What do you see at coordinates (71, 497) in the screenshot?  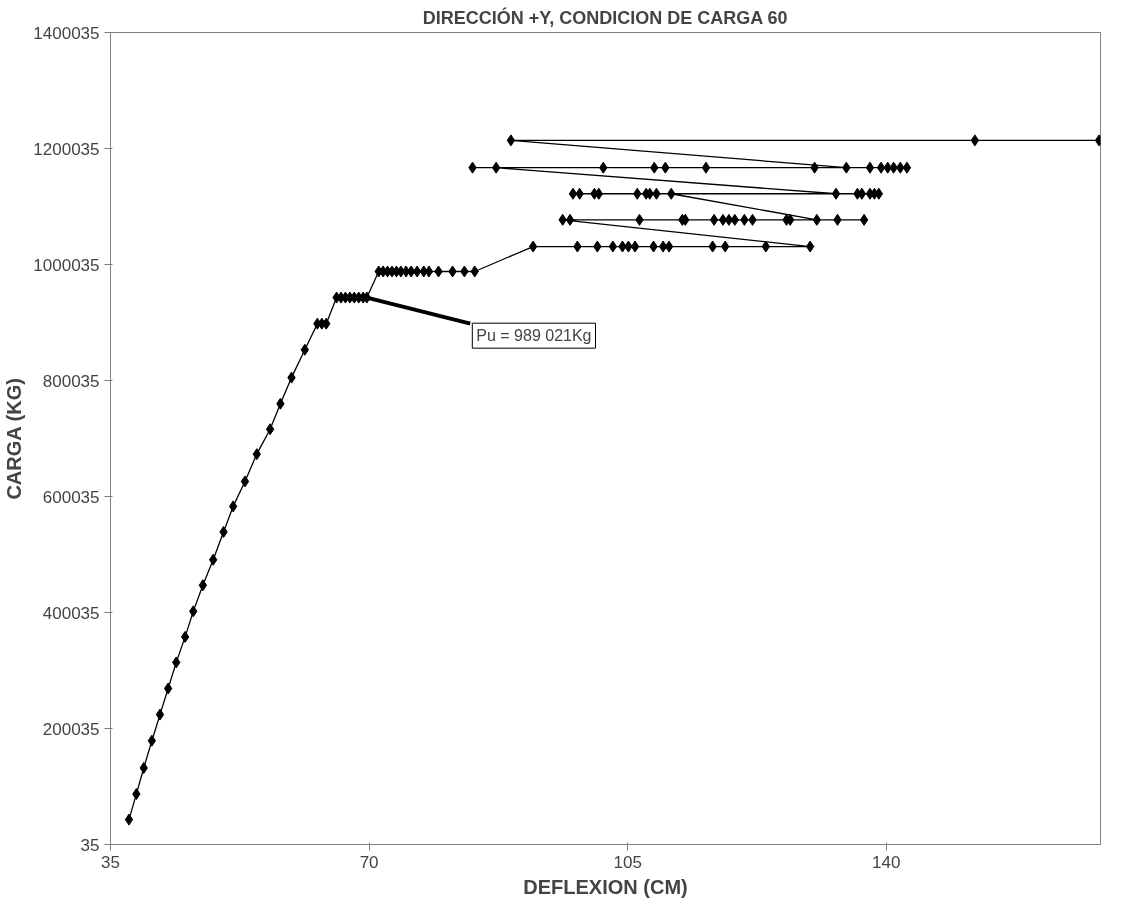 I see `y-tick-label: 600035` at bounding box center [71, 497].